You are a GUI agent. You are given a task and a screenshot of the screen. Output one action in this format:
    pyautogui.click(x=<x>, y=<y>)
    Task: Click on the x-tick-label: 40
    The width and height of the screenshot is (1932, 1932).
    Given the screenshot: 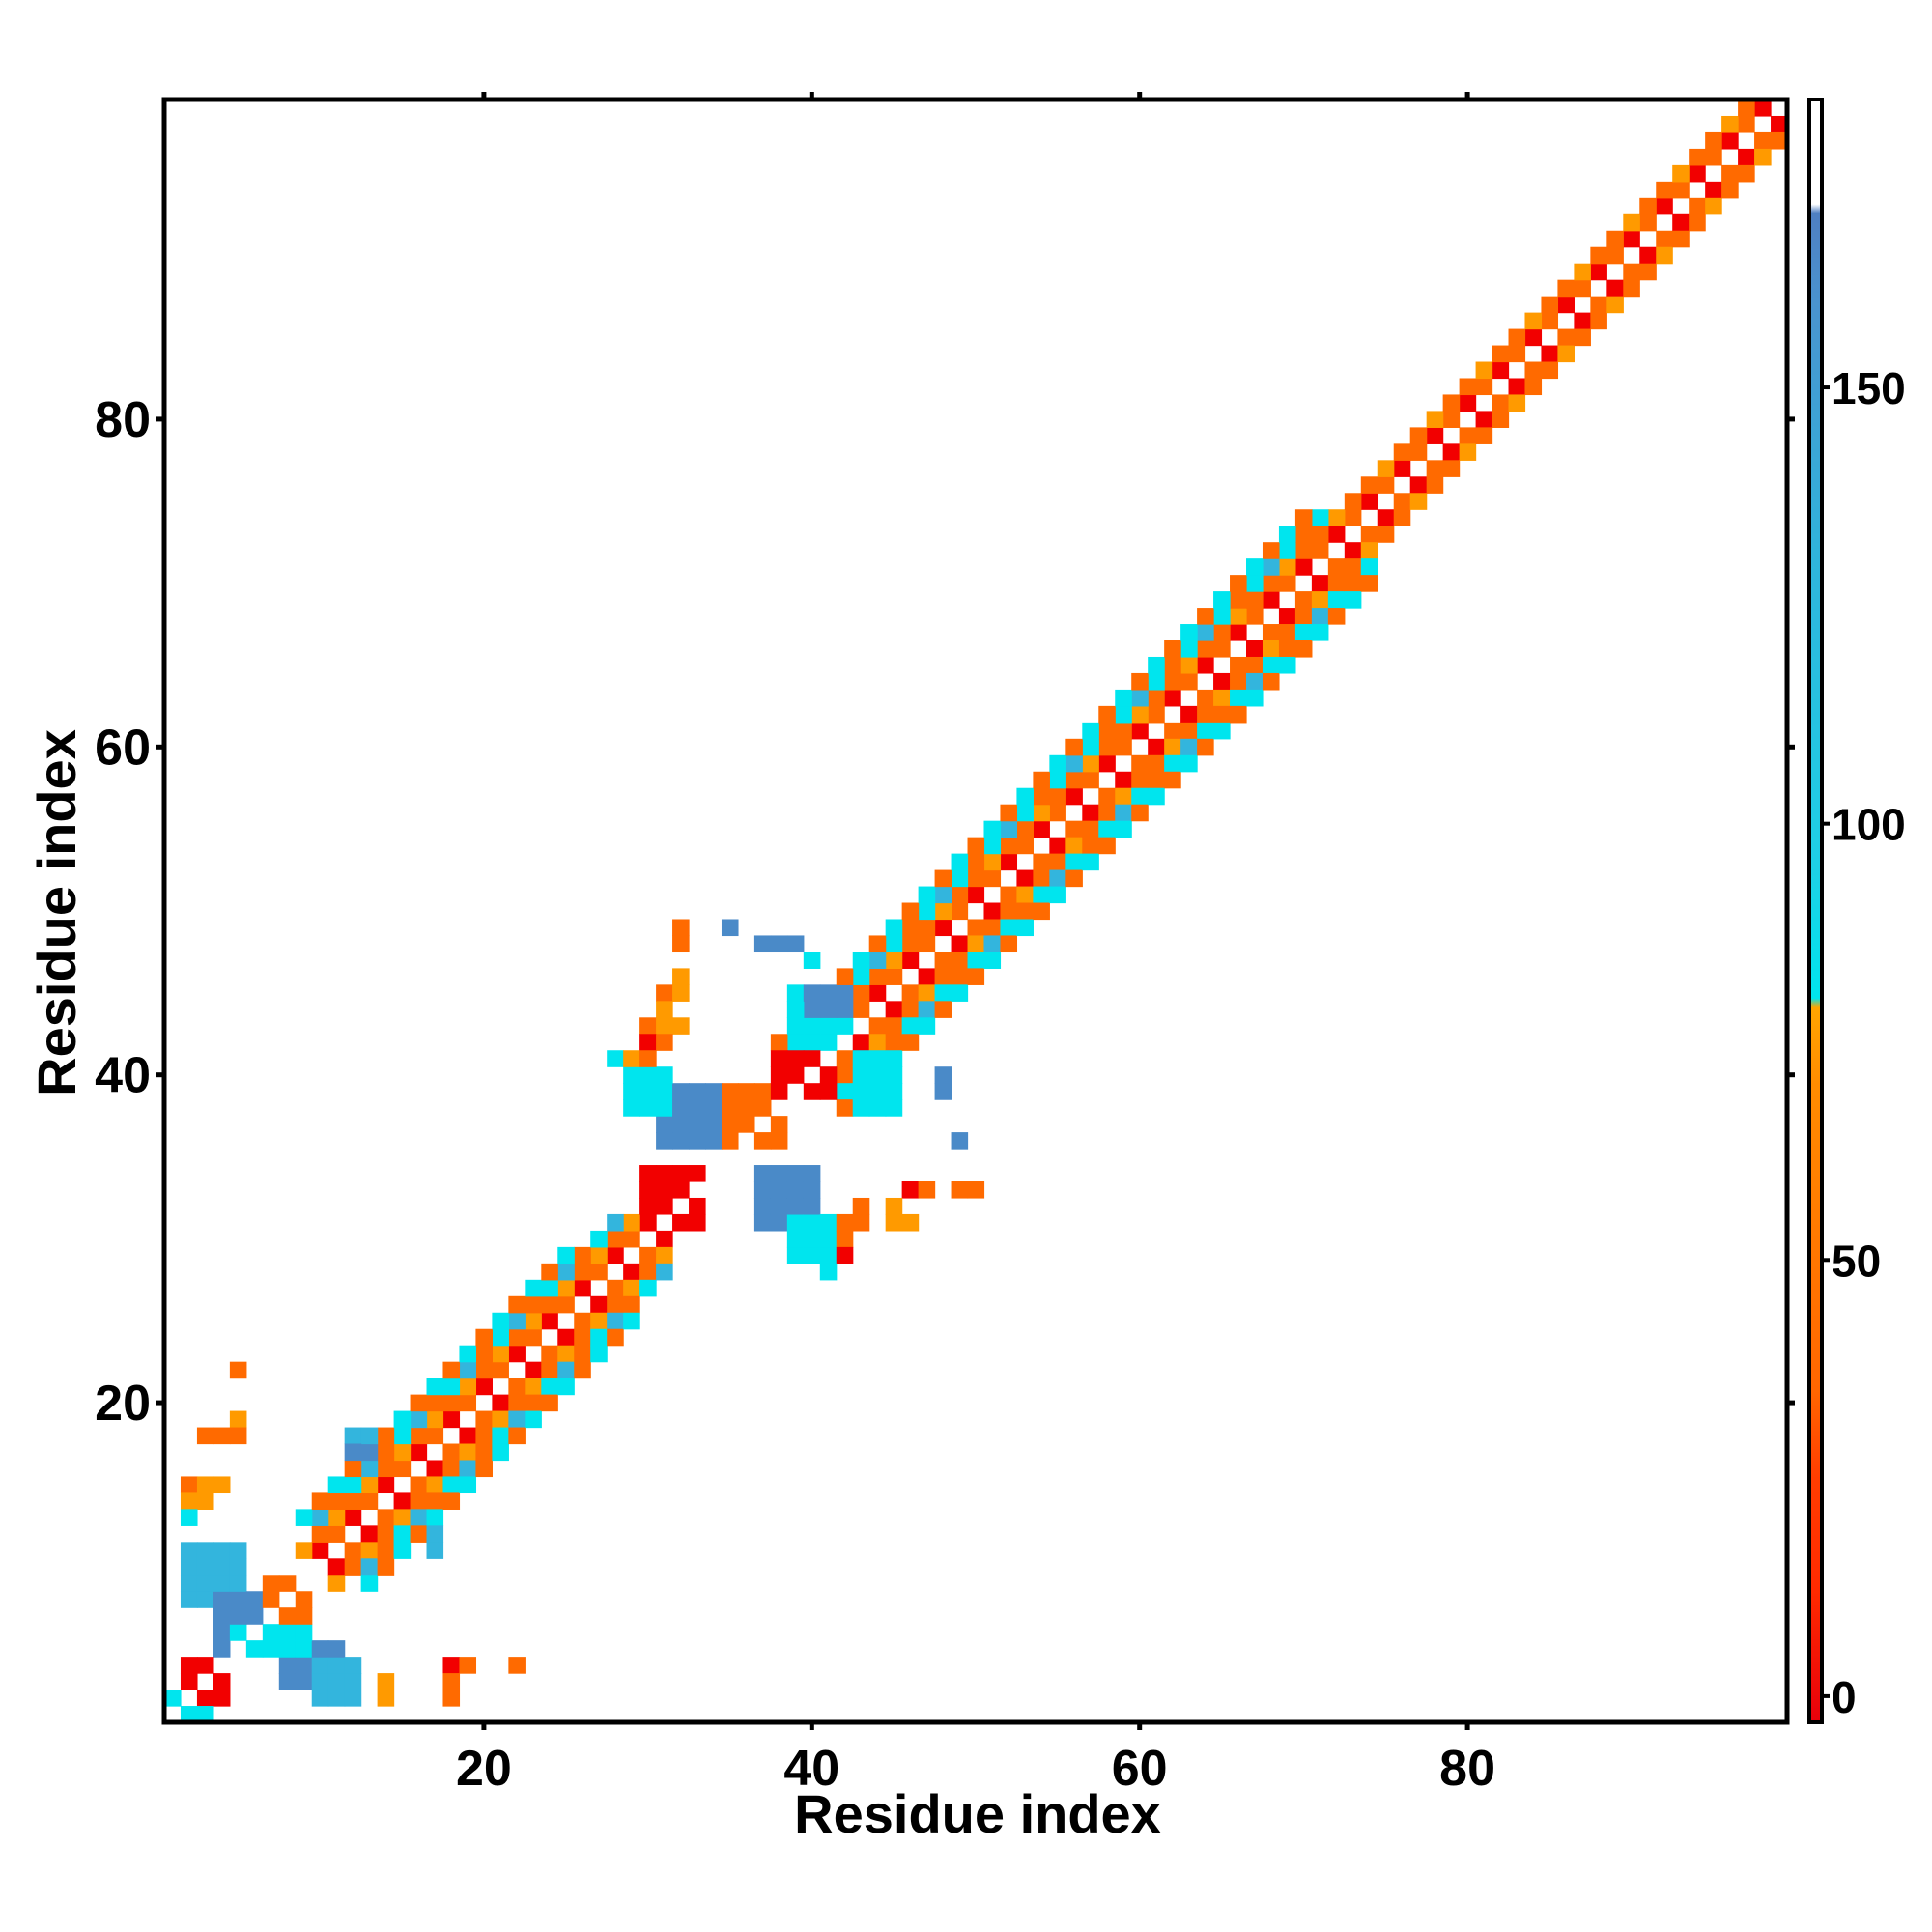 What is the action you would take?
    pyautogui.click(x=811, y=1769)
    